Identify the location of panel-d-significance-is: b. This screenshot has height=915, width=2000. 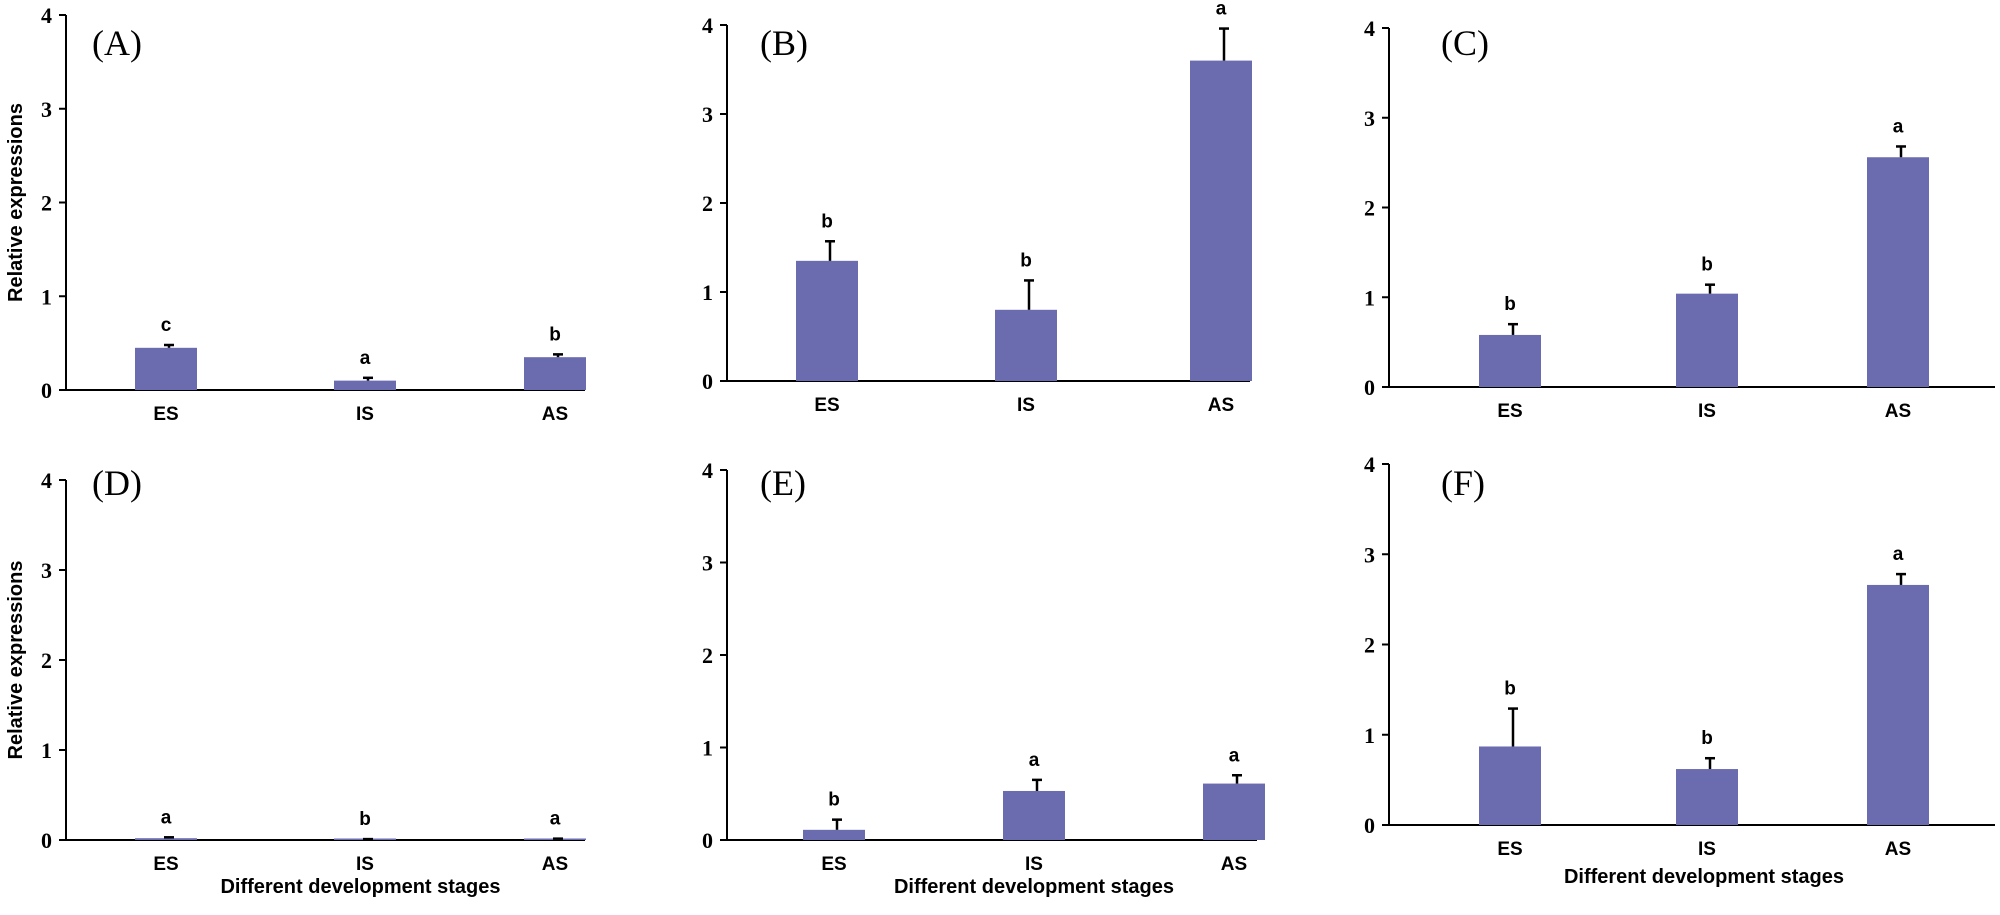
(365, 819).